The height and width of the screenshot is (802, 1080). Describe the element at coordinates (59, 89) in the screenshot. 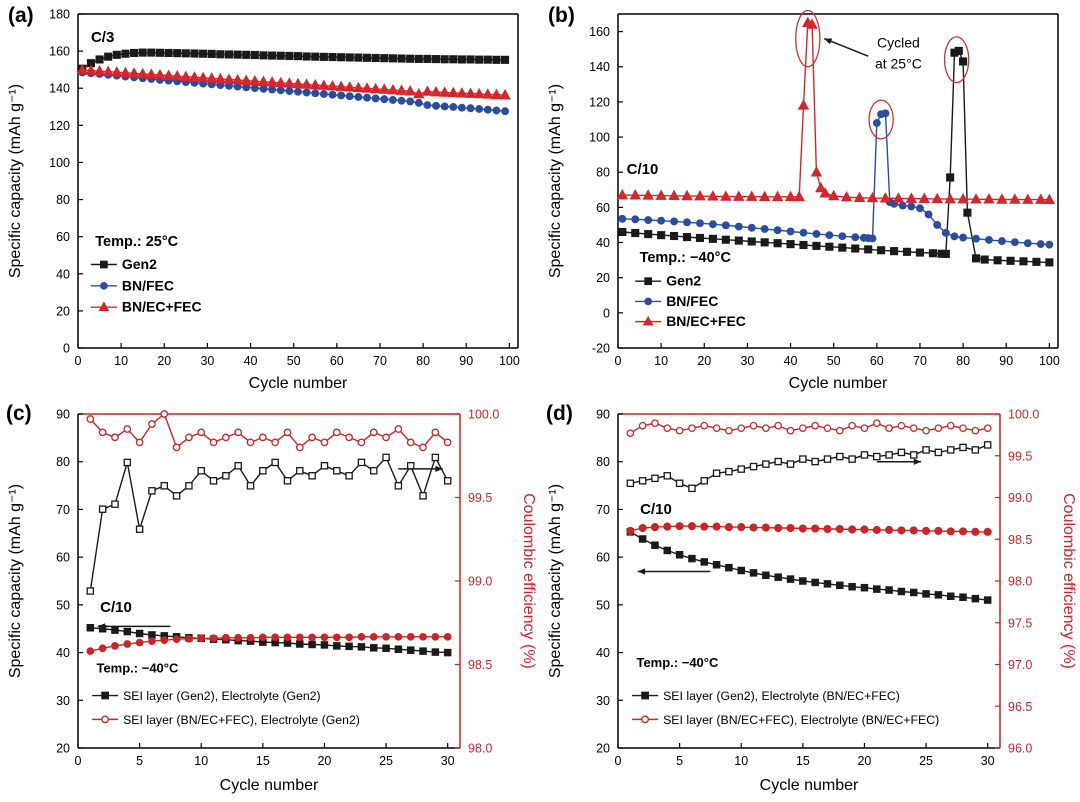

I see `svg-text: 140` at that location.